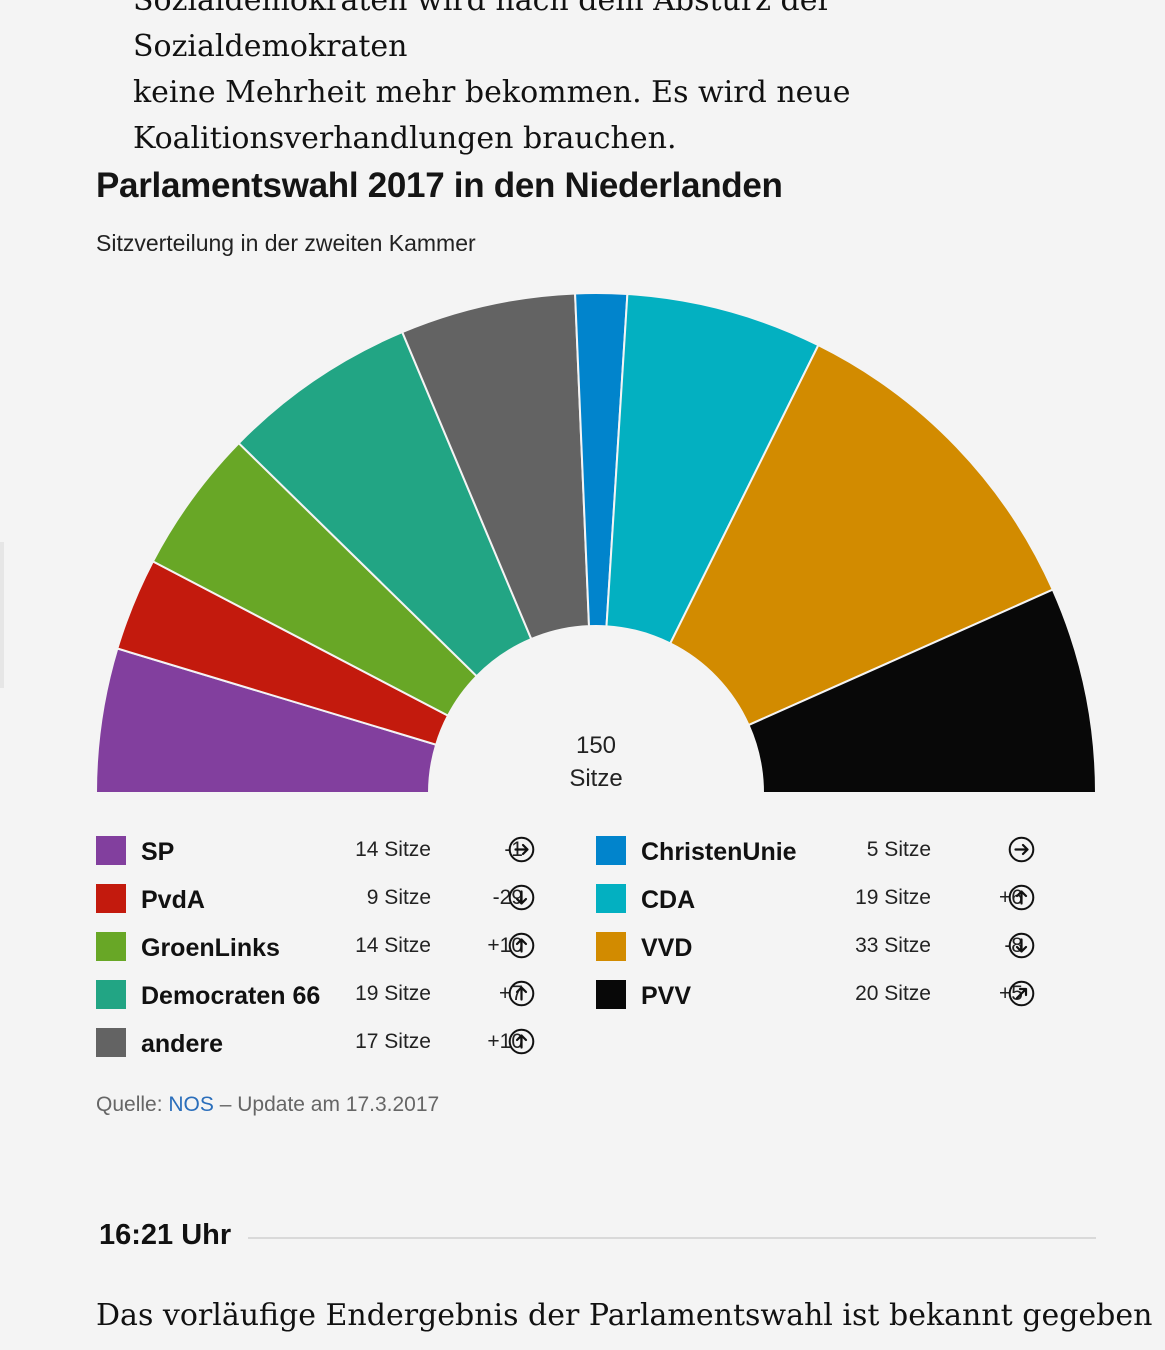 This screenshot has height=1350, width=1165. I want to click on legend-party-name: ChristenUnie, so click(719, 852).